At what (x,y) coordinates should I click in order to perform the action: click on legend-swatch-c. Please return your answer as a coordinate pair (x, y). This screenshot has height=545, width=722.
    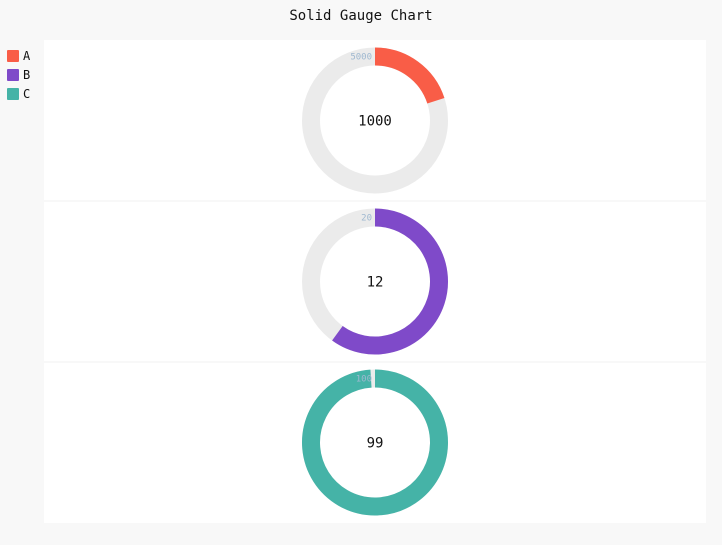
    Looking at the image, I should click on (13, 93).